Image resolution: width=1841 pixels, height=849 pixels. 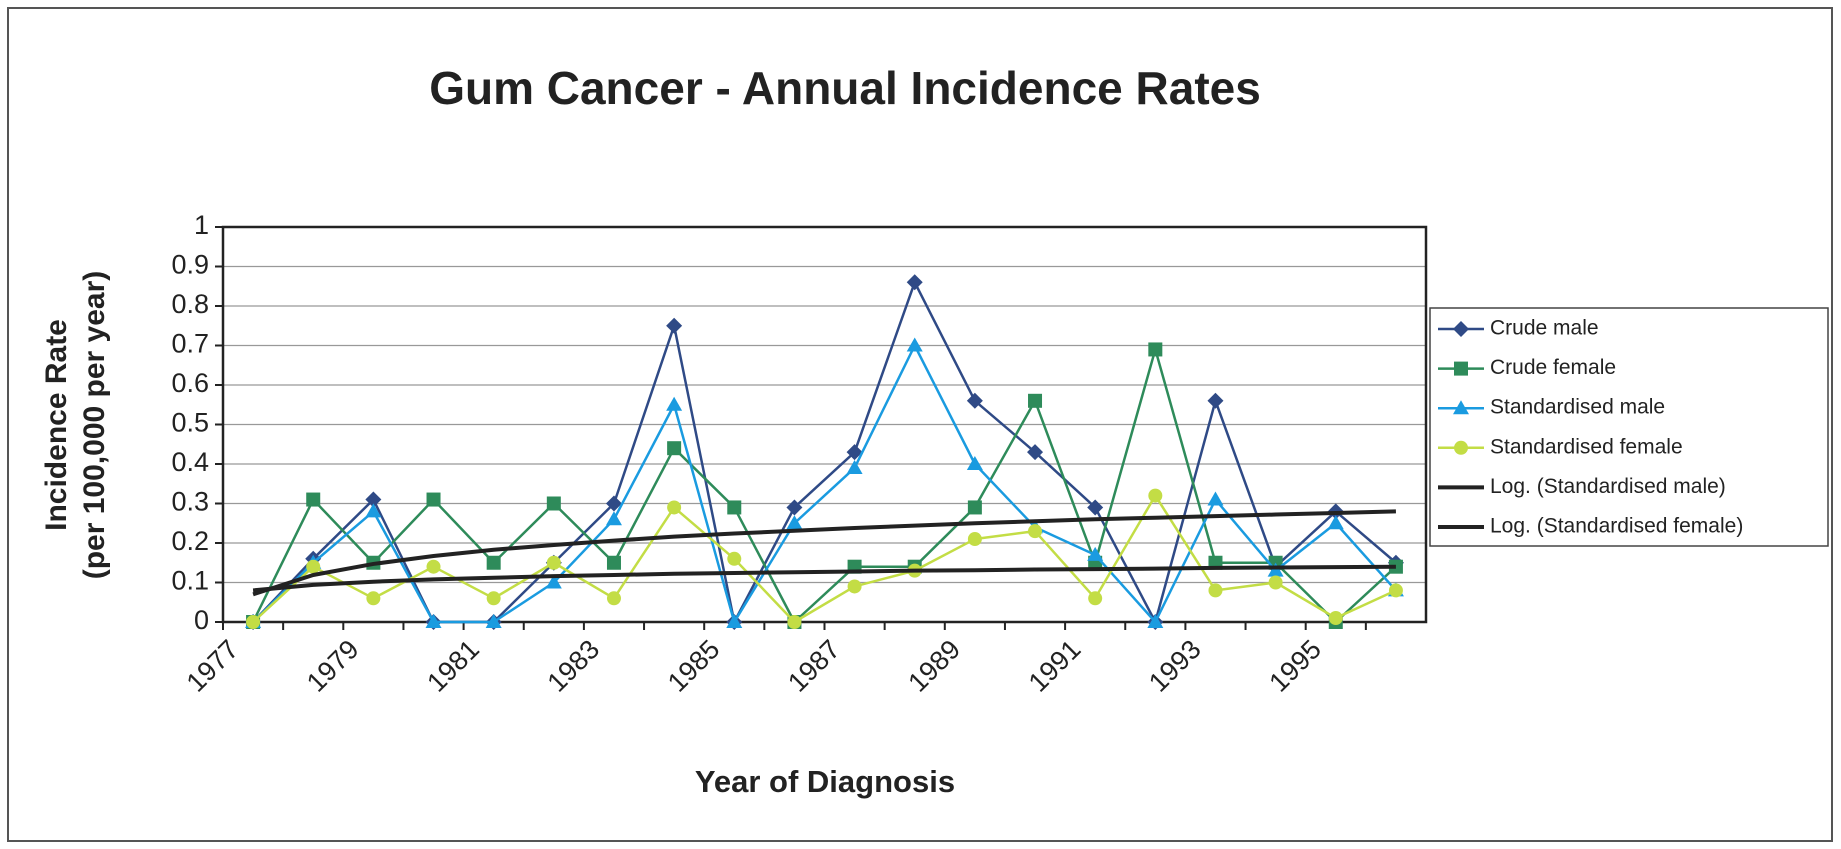 What do you see at coordinates (190, 462) in the screenshot?
I see `y-tick-label: 0.4` at bounding box center [190, 462].